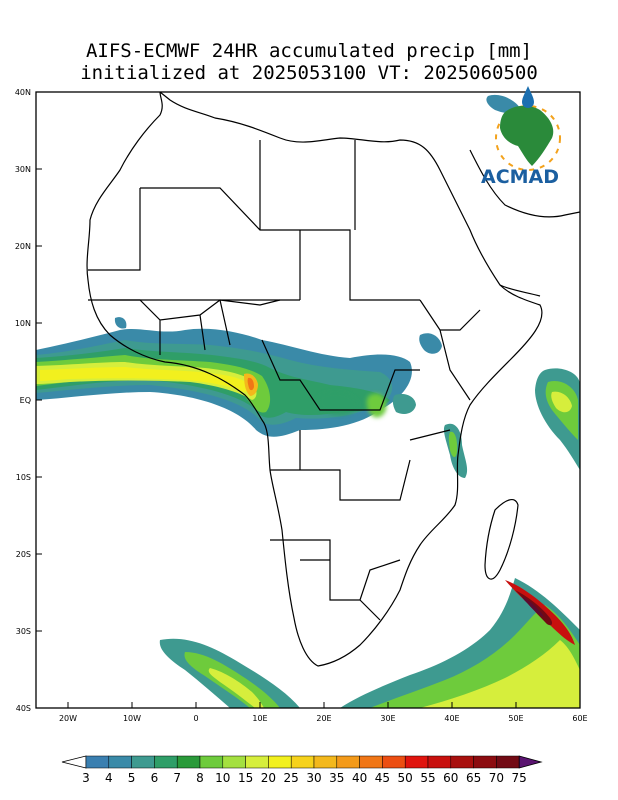  I want to click on colorbar-level-label: 55, so click(427, 778).